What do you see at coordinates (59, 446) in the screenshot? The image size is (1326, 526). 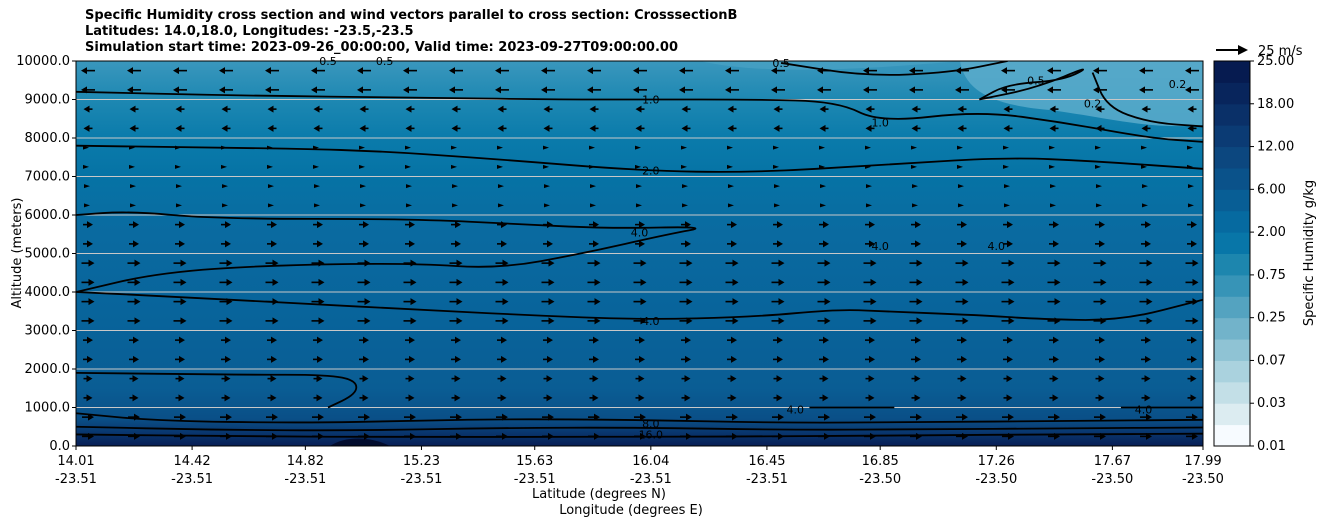 I see `y-tick-label: 0.0` at bounding box center [59, 446].